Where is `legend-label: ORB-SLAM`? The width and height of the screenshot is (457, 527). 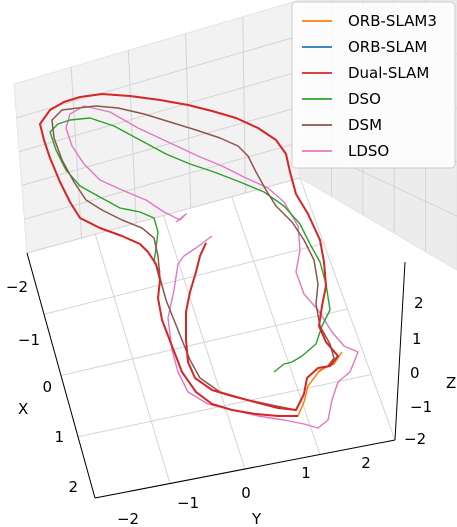
legend-label: ORB-SLAM is located at coordinates (387, 47).